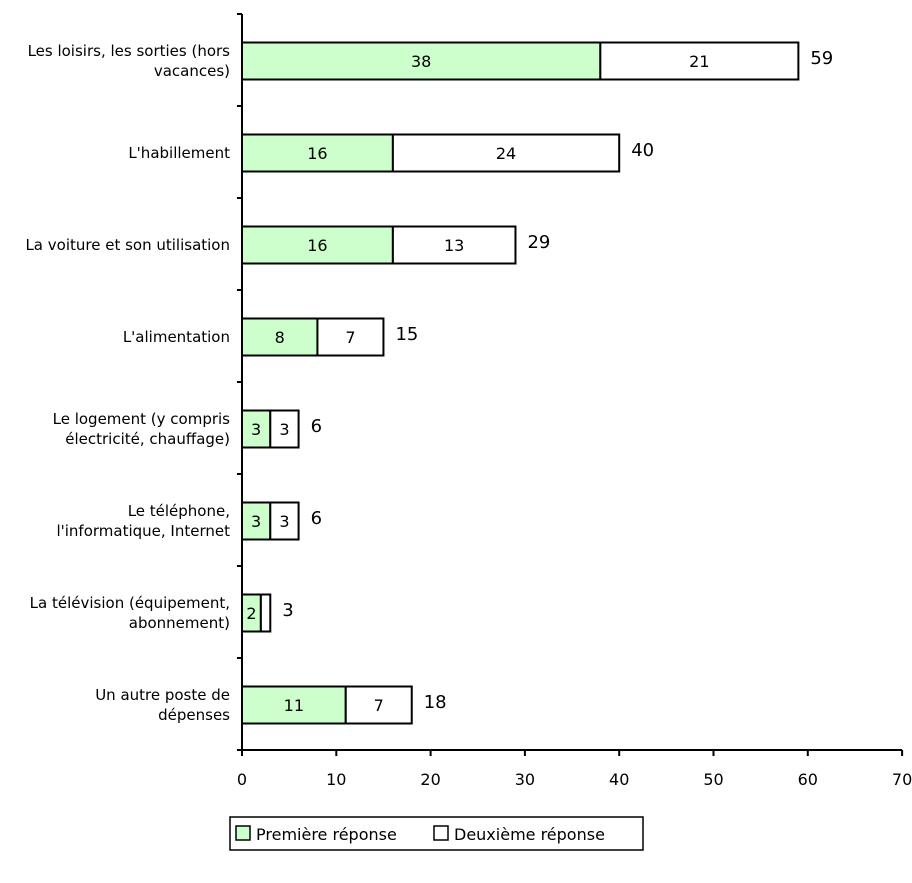 Image resolution: width=912 pixels, height=883 pixels. Describe the element at coordinates (242, 779) in the screenshot. I see `x-tick-label: 0` at that location.